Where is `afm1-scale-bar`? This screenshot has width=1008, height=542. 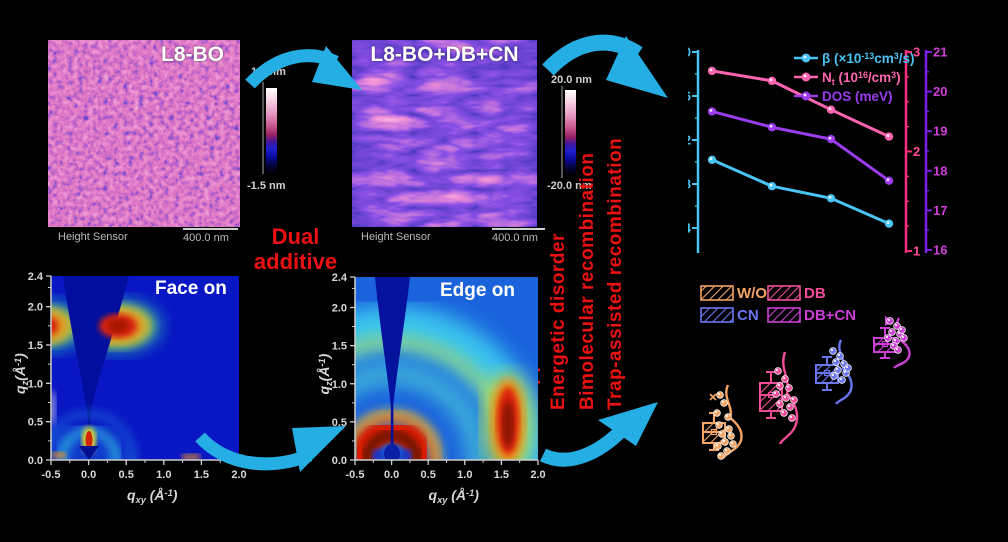 afm1-scale-bar is located at coordinates (210, 229).